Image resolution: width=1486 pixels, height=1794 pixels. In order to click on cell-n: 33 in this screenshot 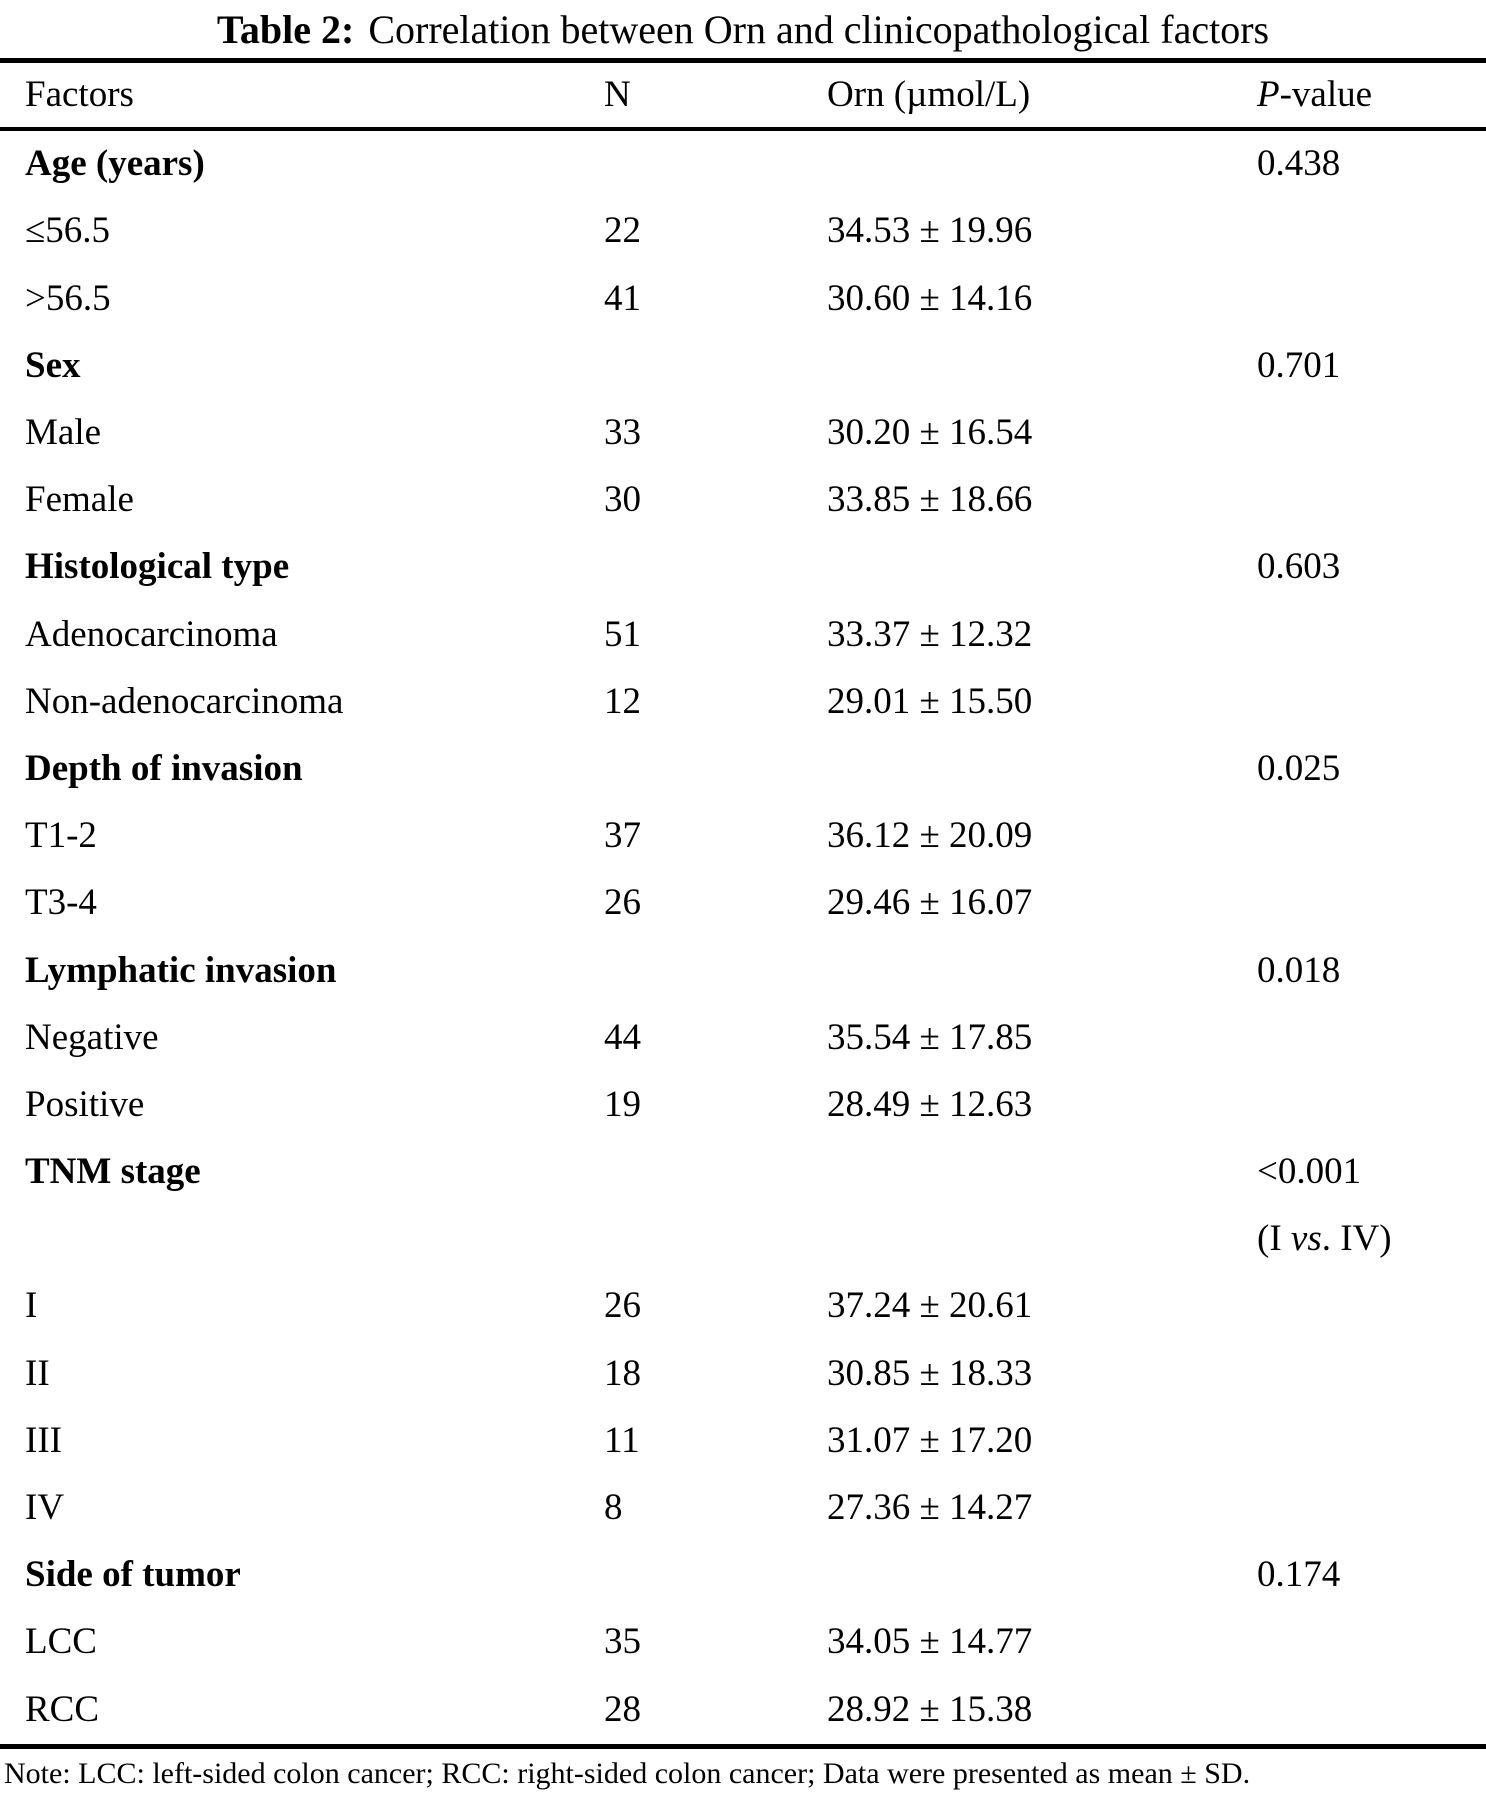, I will do `click(622, 432)`.